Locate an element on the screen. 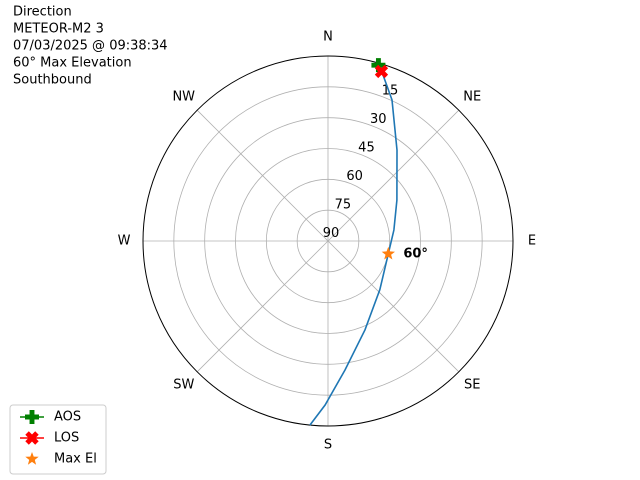  theta-tick-label: NE is located at coordinates (472, 96).